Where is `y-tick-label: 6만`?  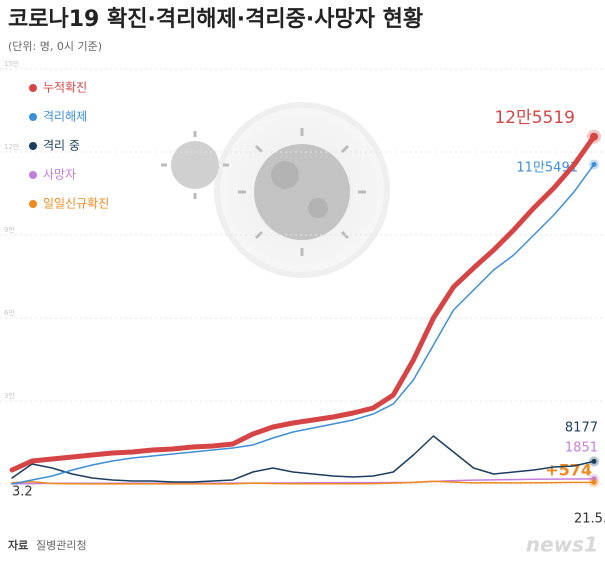 y-tick-label: 6만 is located at coordinates (9, 312).